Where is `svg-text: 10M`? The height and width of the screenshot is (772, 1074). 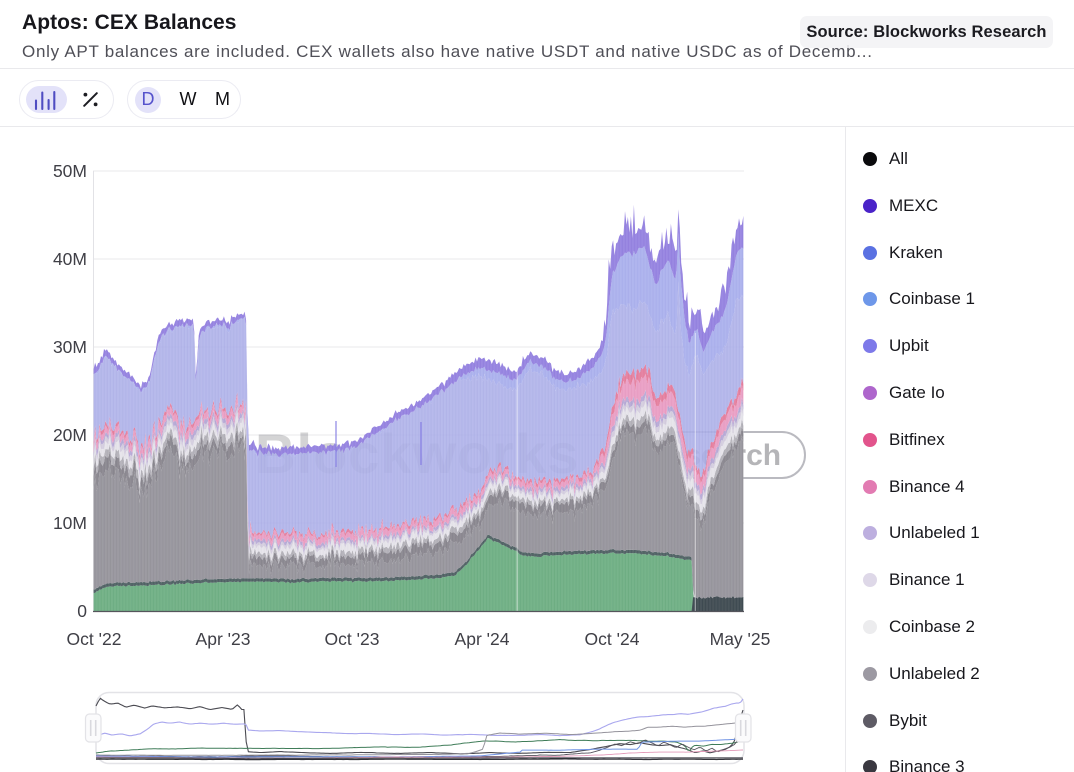
svg-text: 10M is located at coordinates (70, 523).